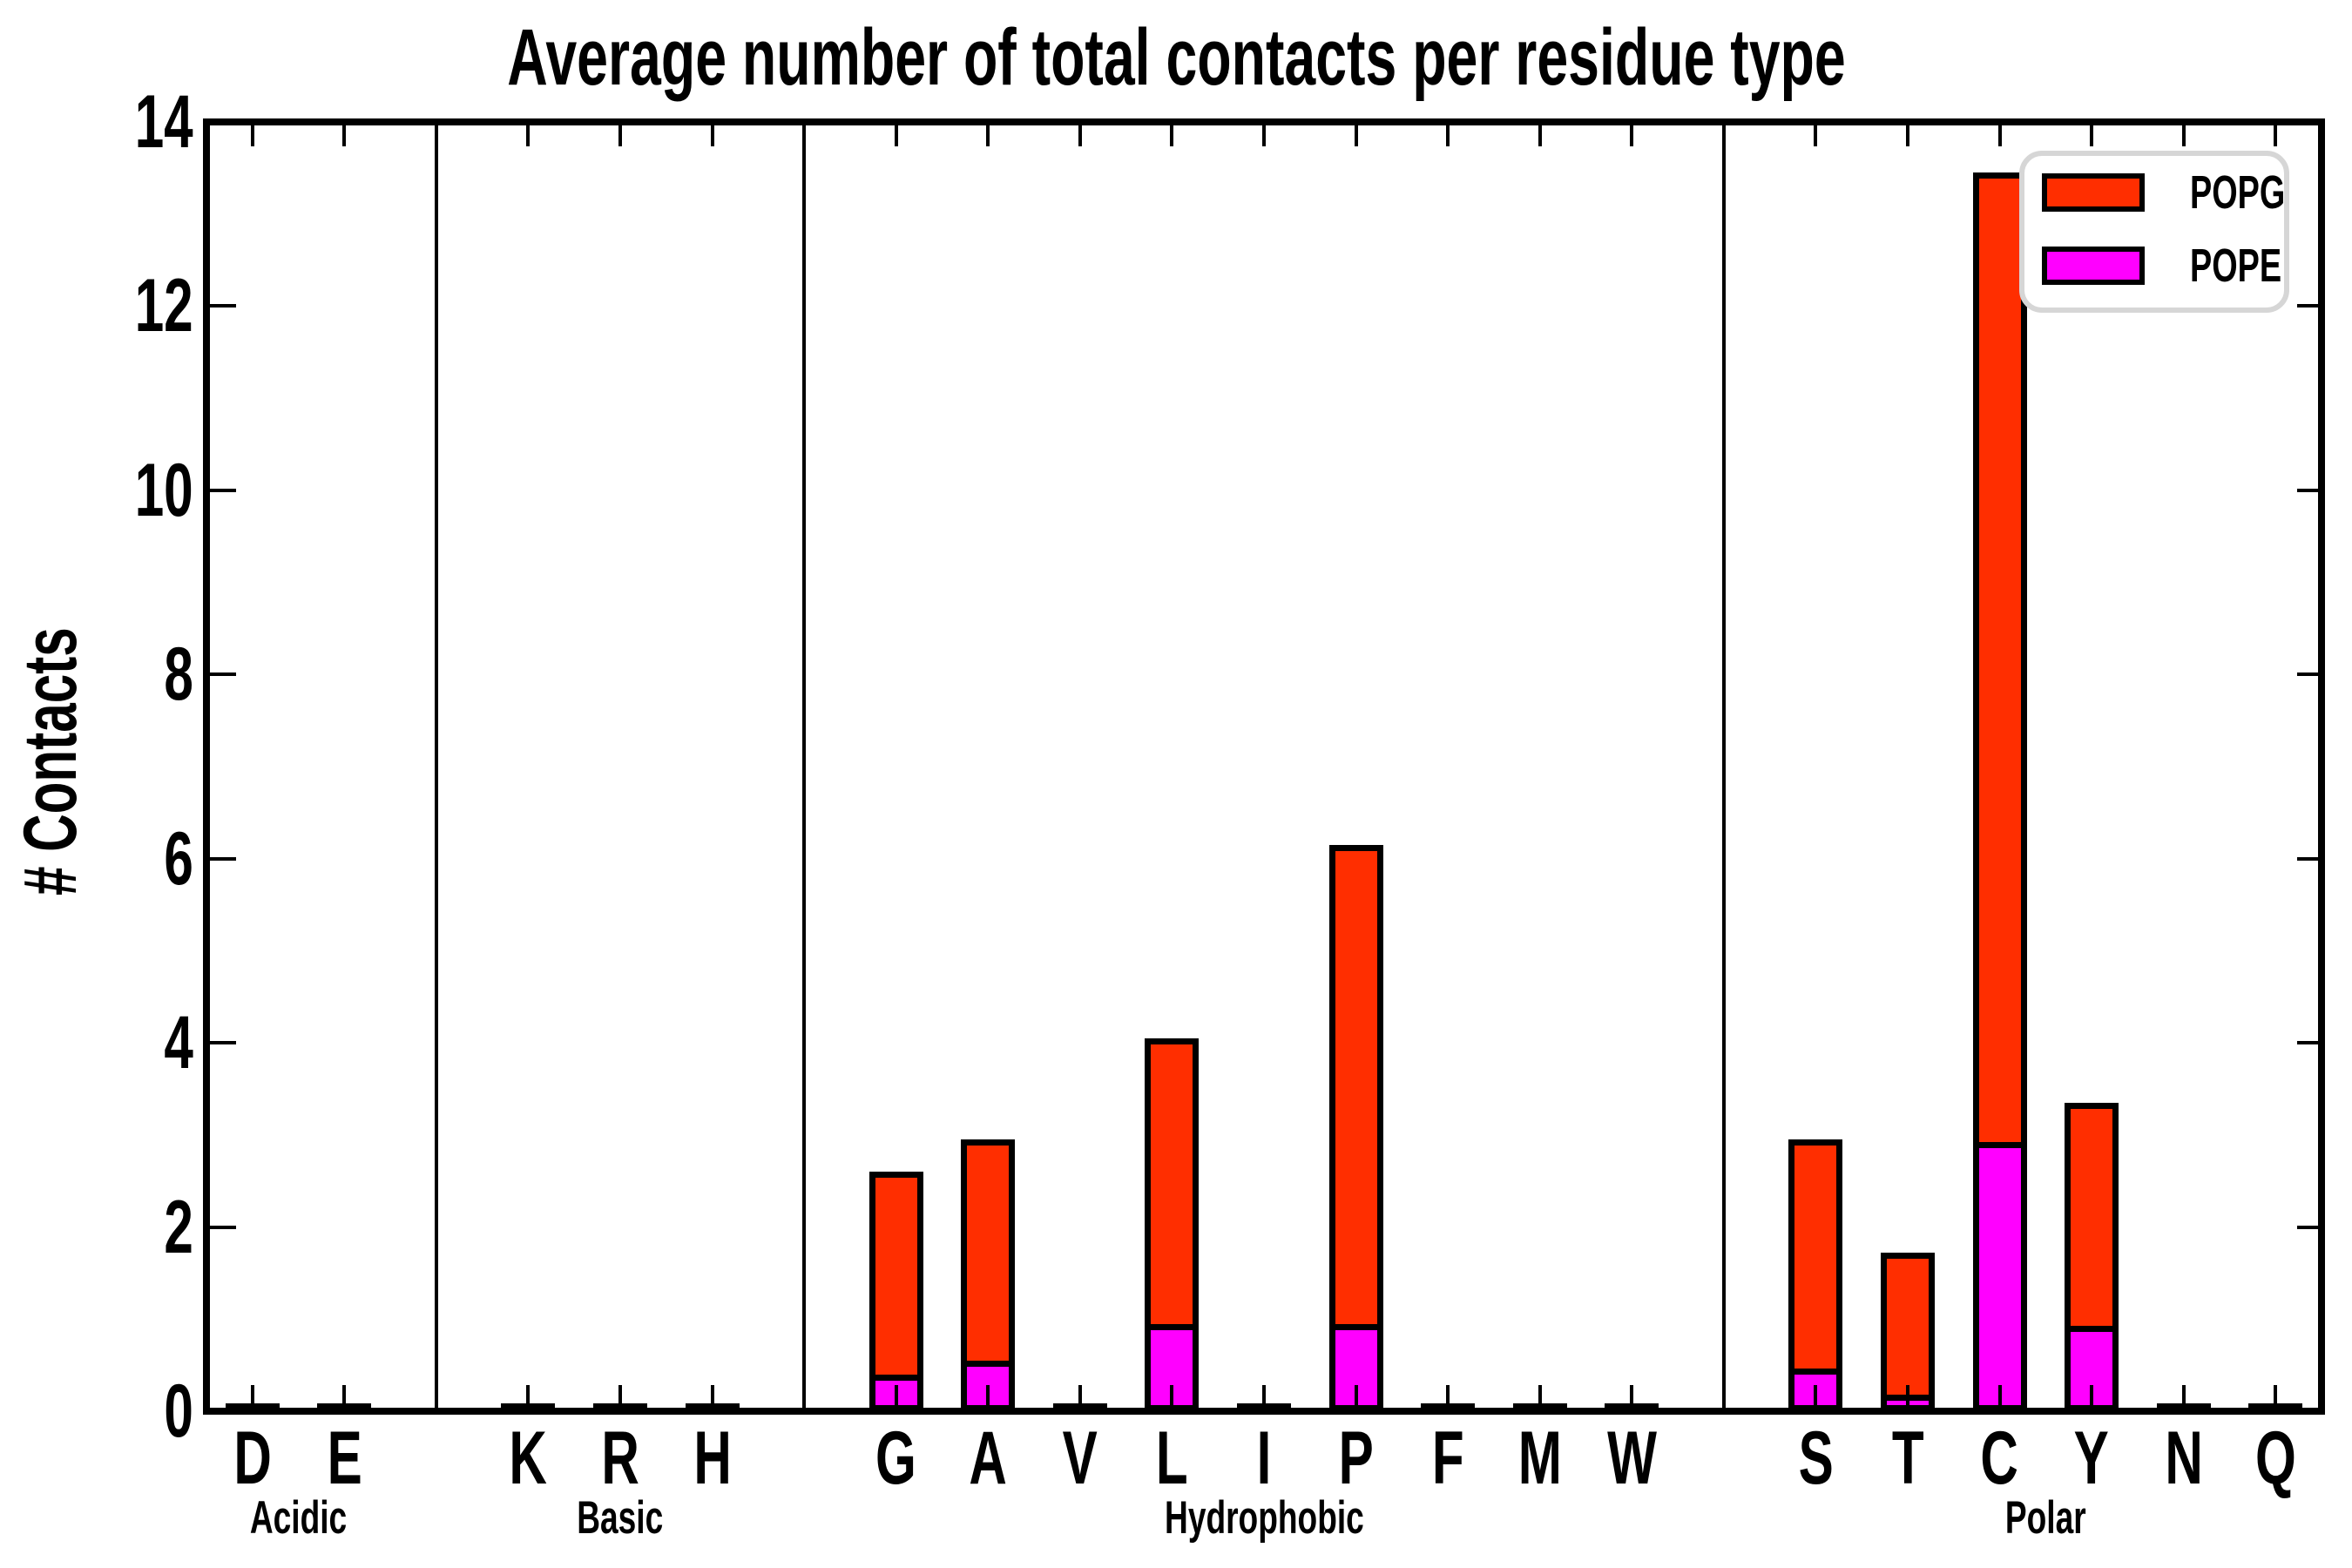 Image resolution: width=2352 pixels, height=1568 pixels. I want to click on bar-C-popg, so click(1999, 657).